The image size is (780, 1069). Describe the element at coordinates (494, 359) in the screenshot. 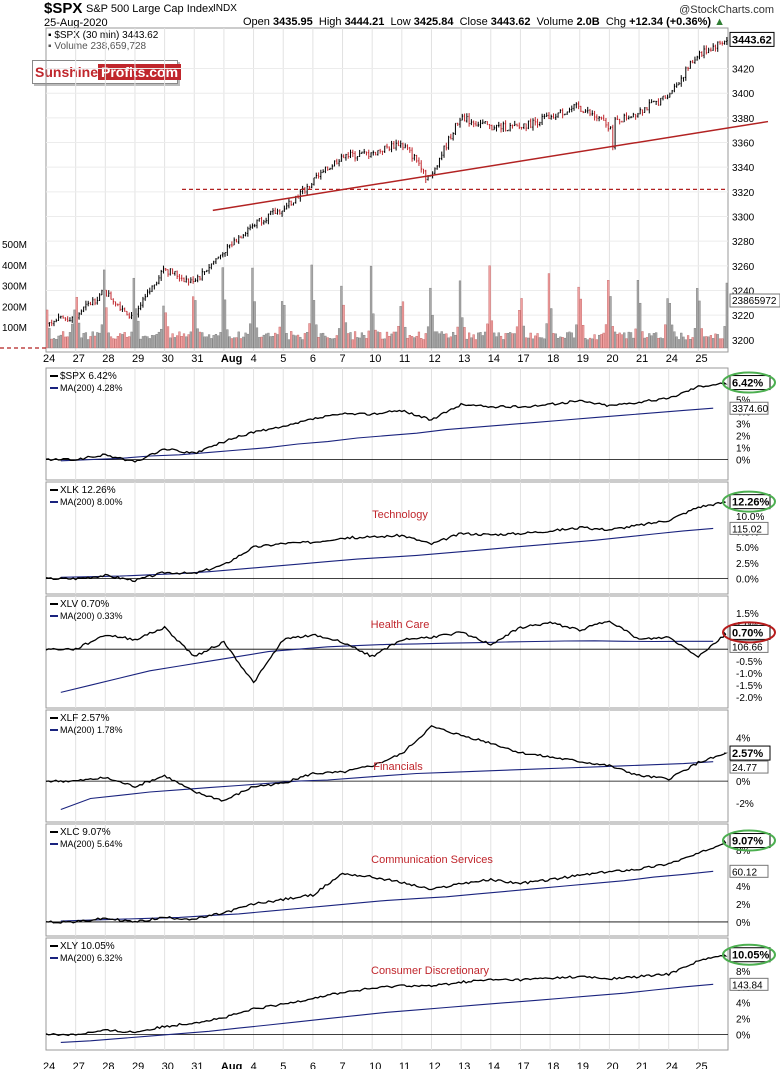

I see `x-tick-label: 14` at that location.